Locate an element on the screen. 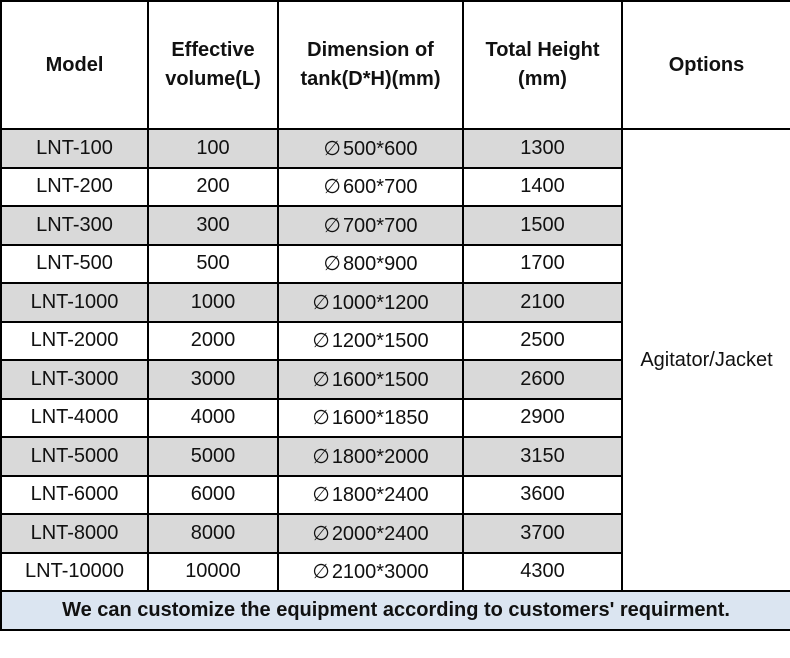  volume-cell: 300 is located at coordinates (213, 225).